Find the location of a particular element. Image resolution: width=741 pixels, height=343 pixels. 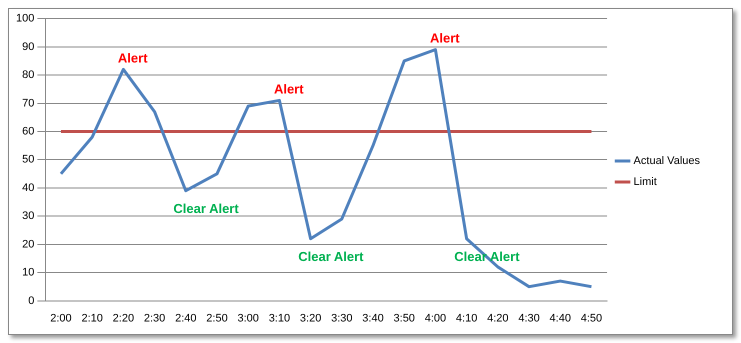

y-tick-label: 40 is located at coordinates (28, 188).